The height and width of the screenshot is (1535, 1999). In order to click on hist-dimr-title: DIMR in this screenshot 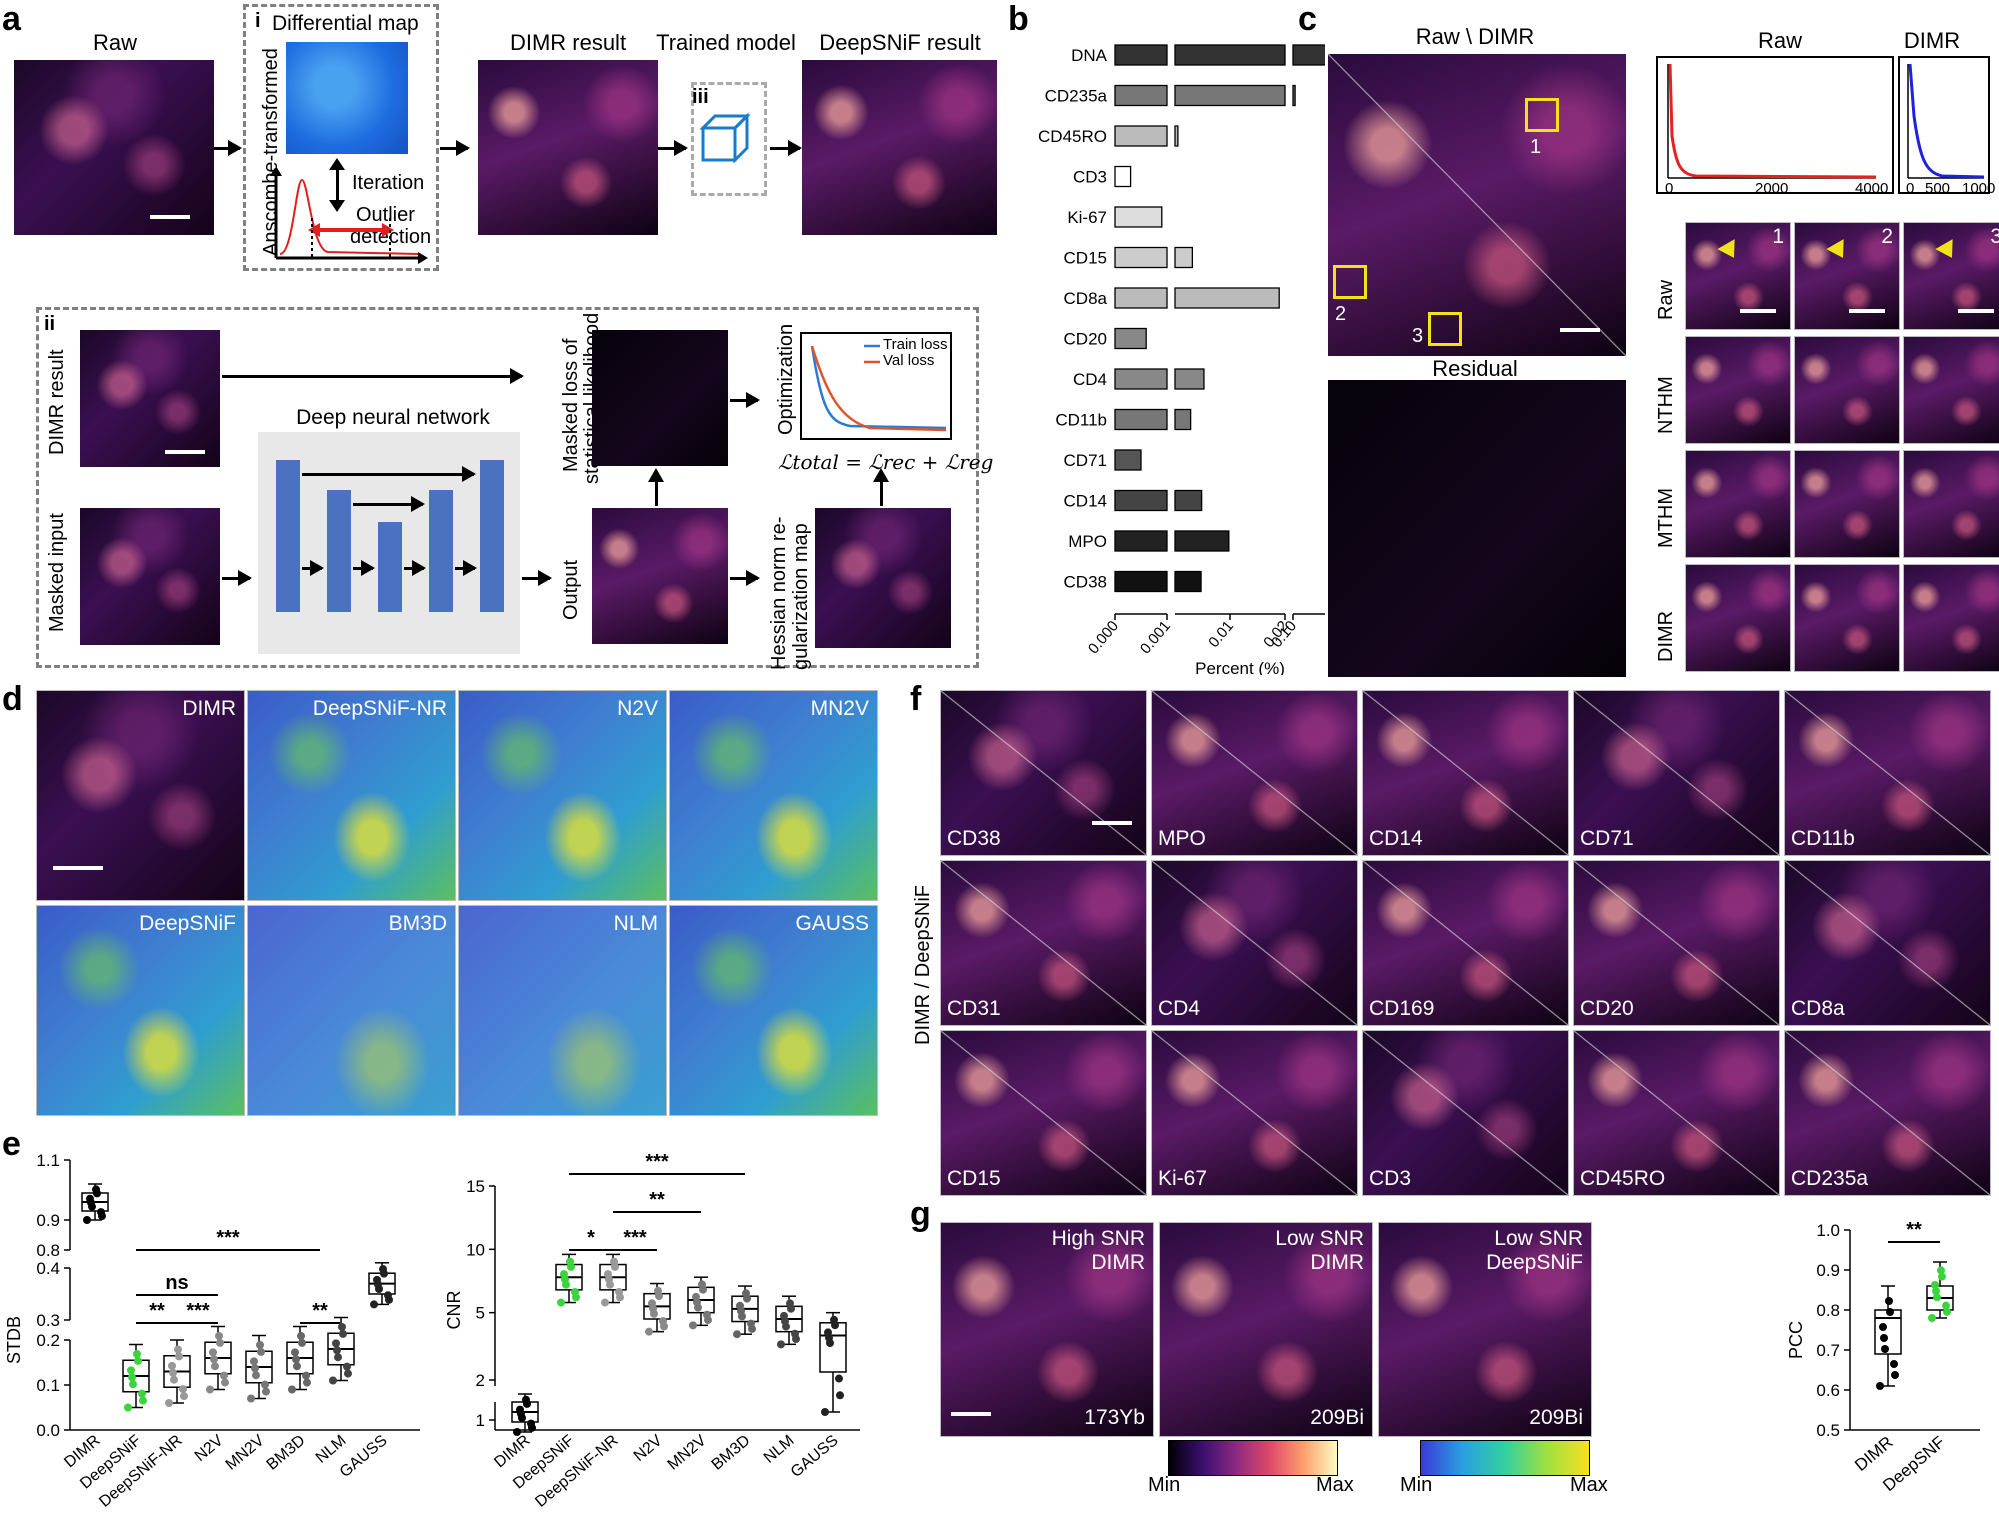, I will do `click(1932, 40)`.